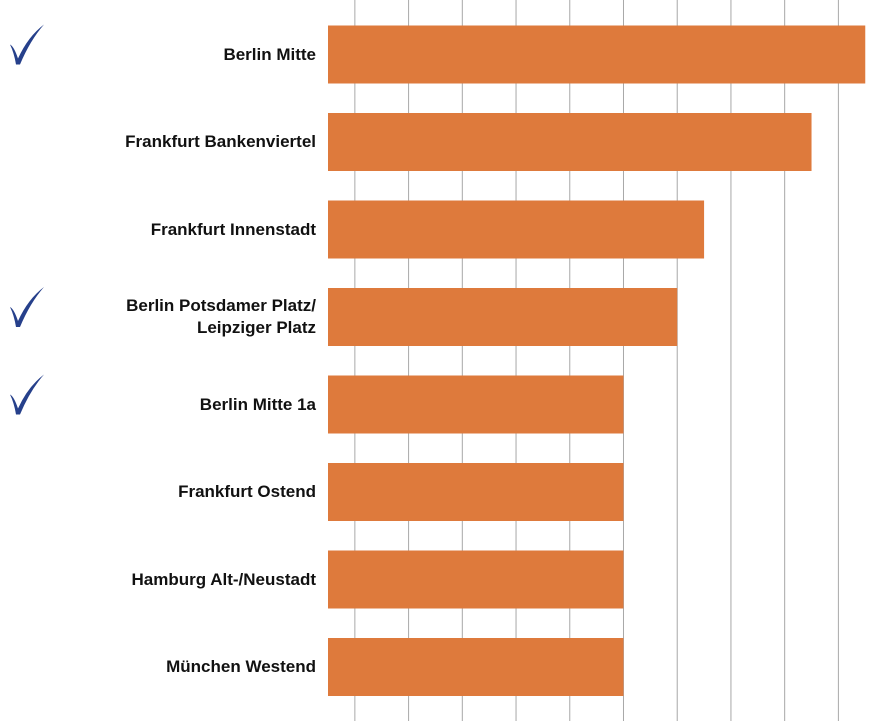 Image resolution: width=879 pixels, height=721 pixels. What do you see at coordinates (233, 229) in the screenshot?
I see `category-label: Frankfurt Innenstadt` at bounding box center [233, 229].